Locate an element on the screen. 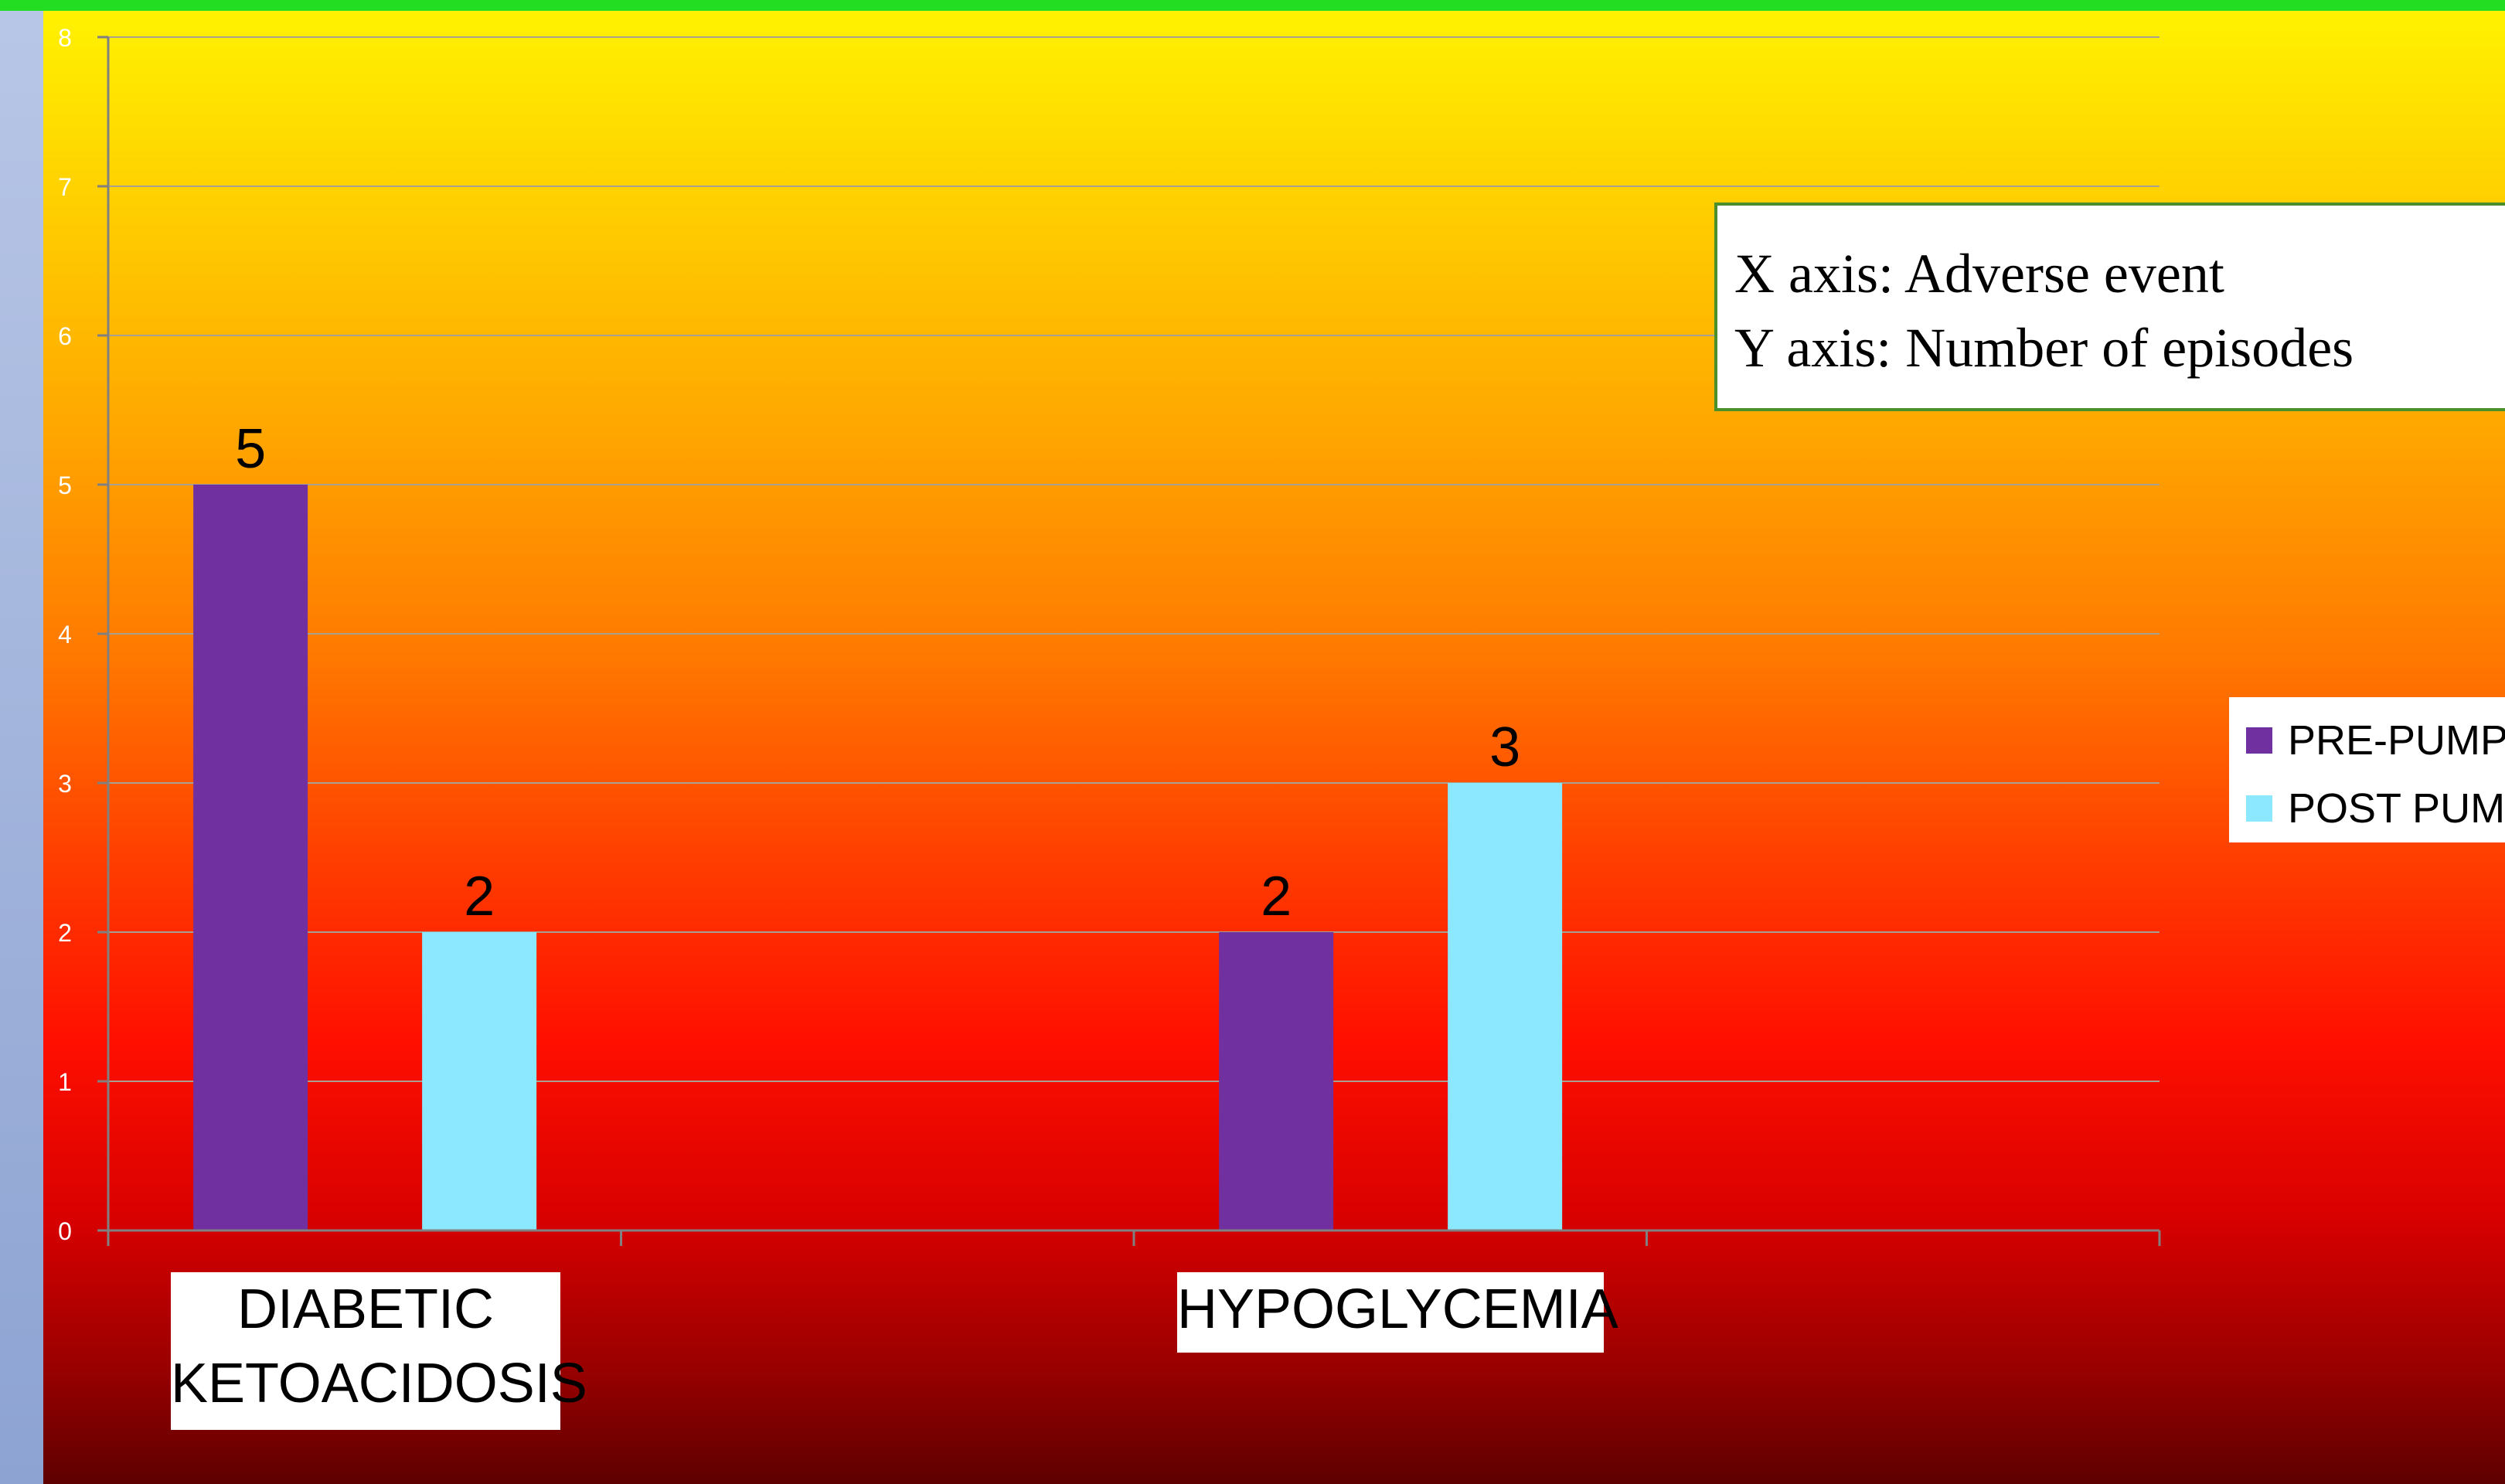 The height and width of the screenshot is (1484, 2505). y-tick-label: 0 is located at coordinates (65, 1231).